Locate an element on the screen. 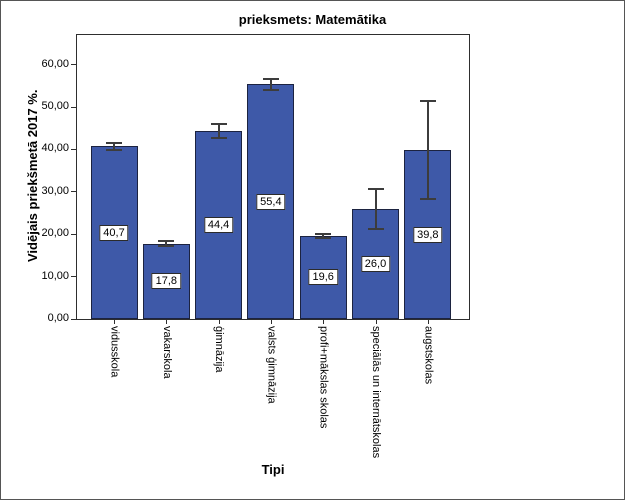  x-tick-label: valsts ģimnāzija is located at coordinates (271, 365).